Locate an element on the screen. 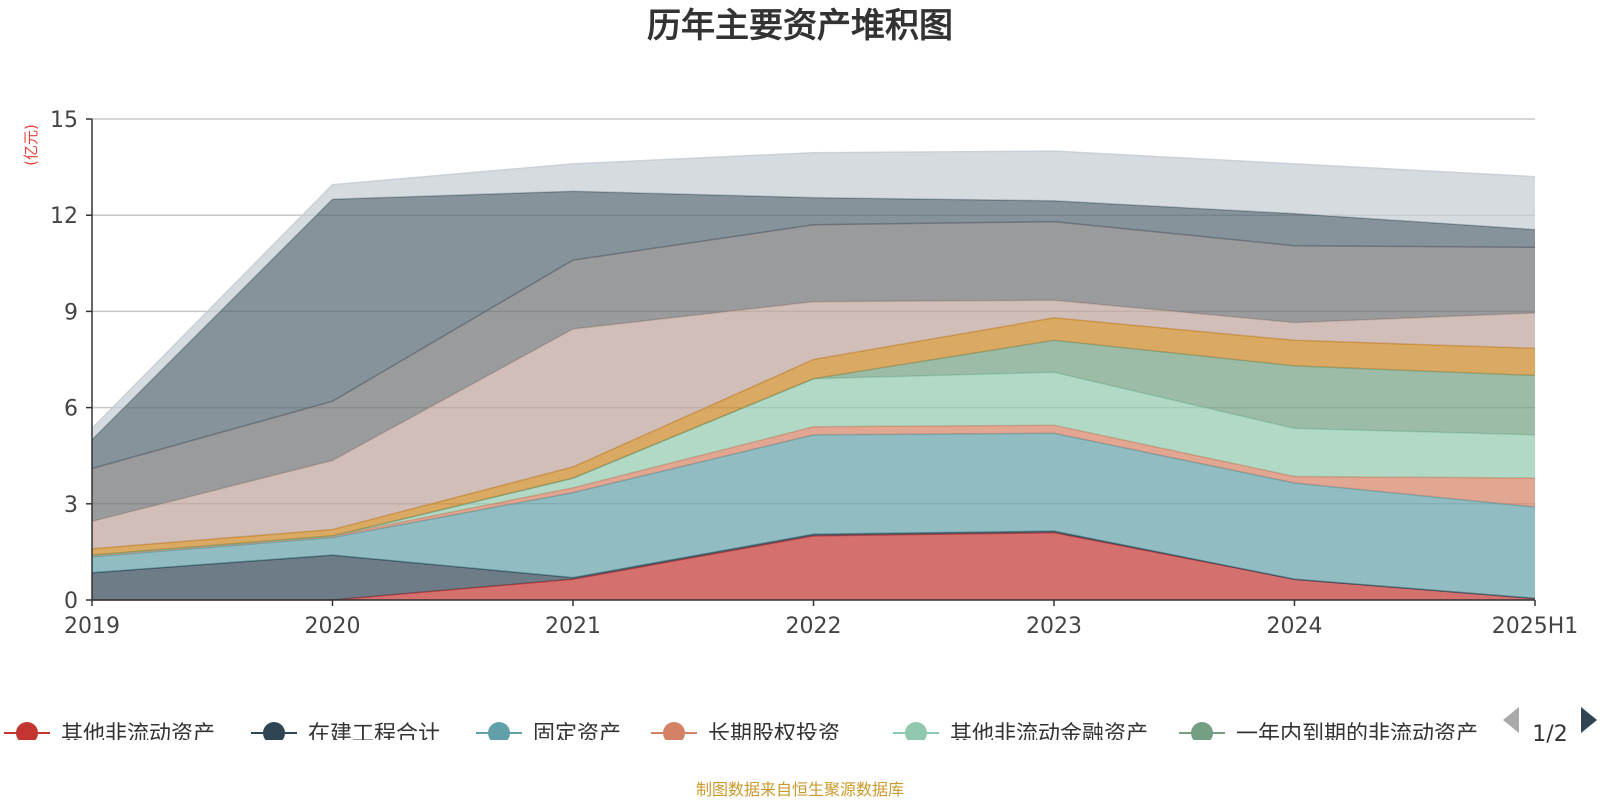 This screenshot has width=1600, height=800. legend-item: 在建工程合计 is located at coordinates (345, 734).